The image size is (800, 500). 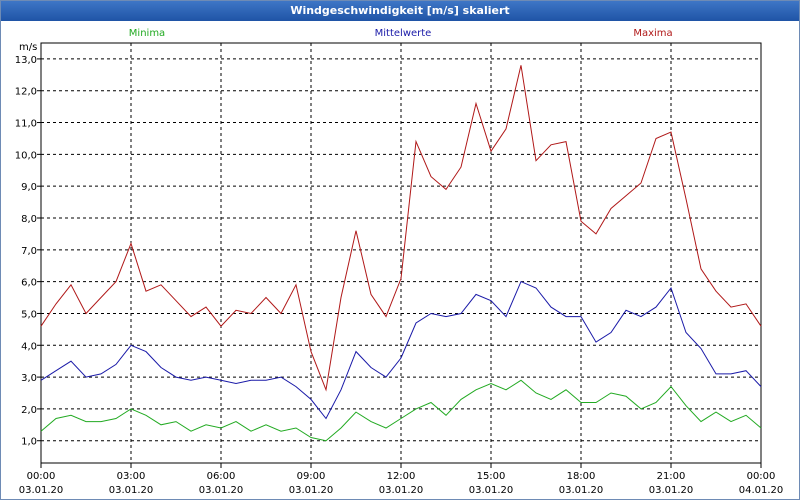 What do you see at coordinates (403, 33) in the screenshot?
I see `legend-mittelwerte: Mittelwerte` at bounding box center [403, 33].